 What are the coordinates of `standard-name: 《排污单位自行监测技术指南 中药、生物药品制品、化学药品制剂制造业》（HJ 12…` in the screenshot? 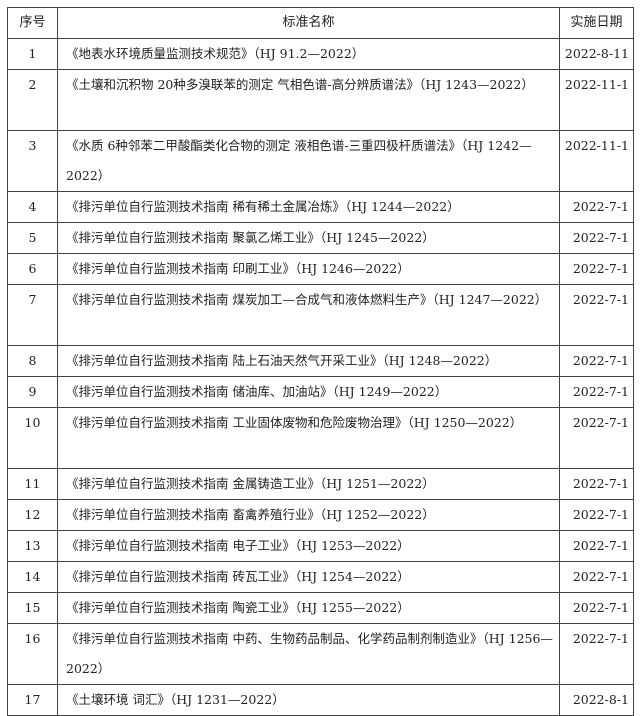 It's located at (308, 654).